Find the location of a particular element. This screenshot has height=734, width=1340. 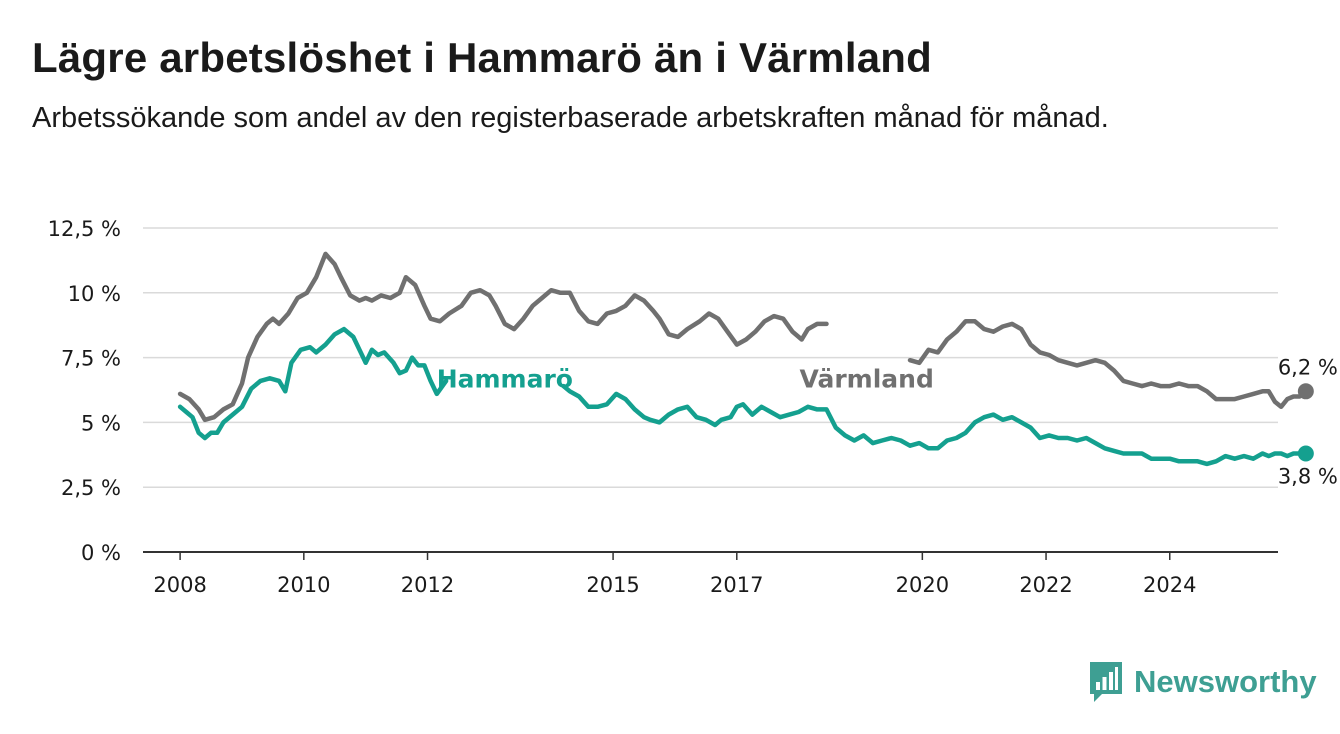

x-tick-label: 2015 is located at coordinates (612, 585).